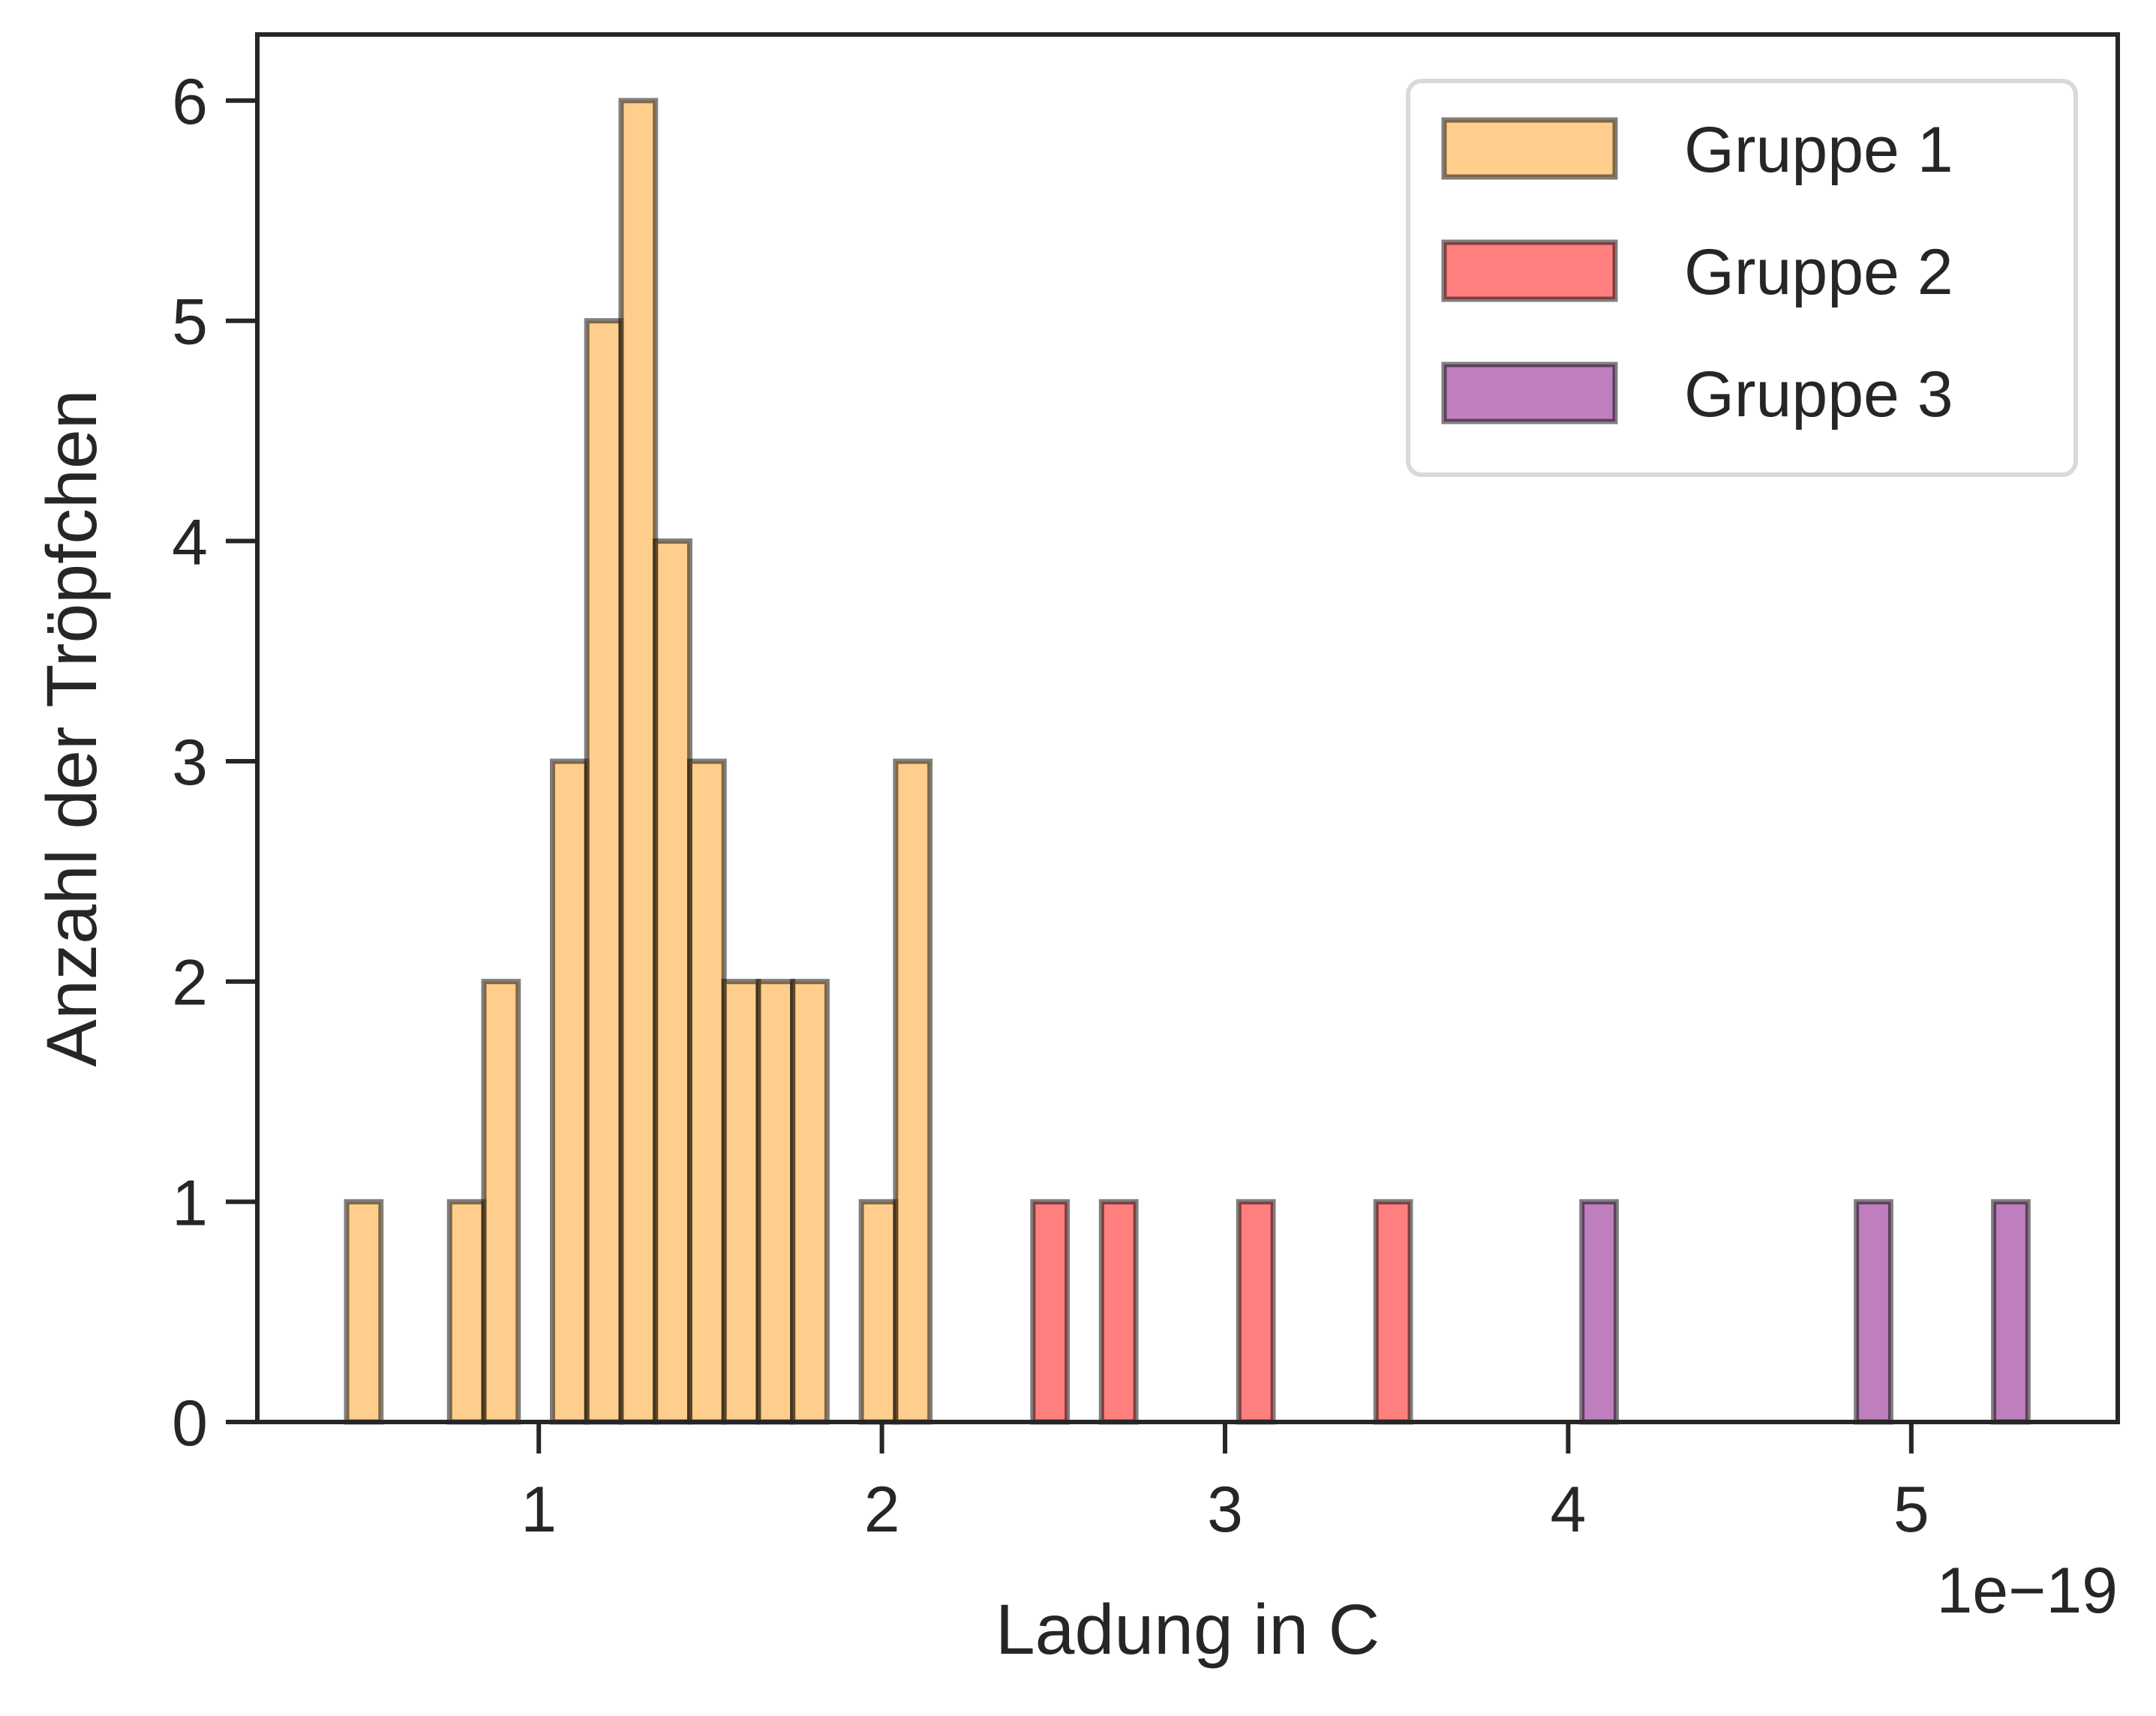 This screenshot has height=1716, width=2156. What do you see at coordinates (72, 727) in the screenshot?
I see `y-axis-label: Anzahl der Tröpfchen` at bounding box center [72, 727].